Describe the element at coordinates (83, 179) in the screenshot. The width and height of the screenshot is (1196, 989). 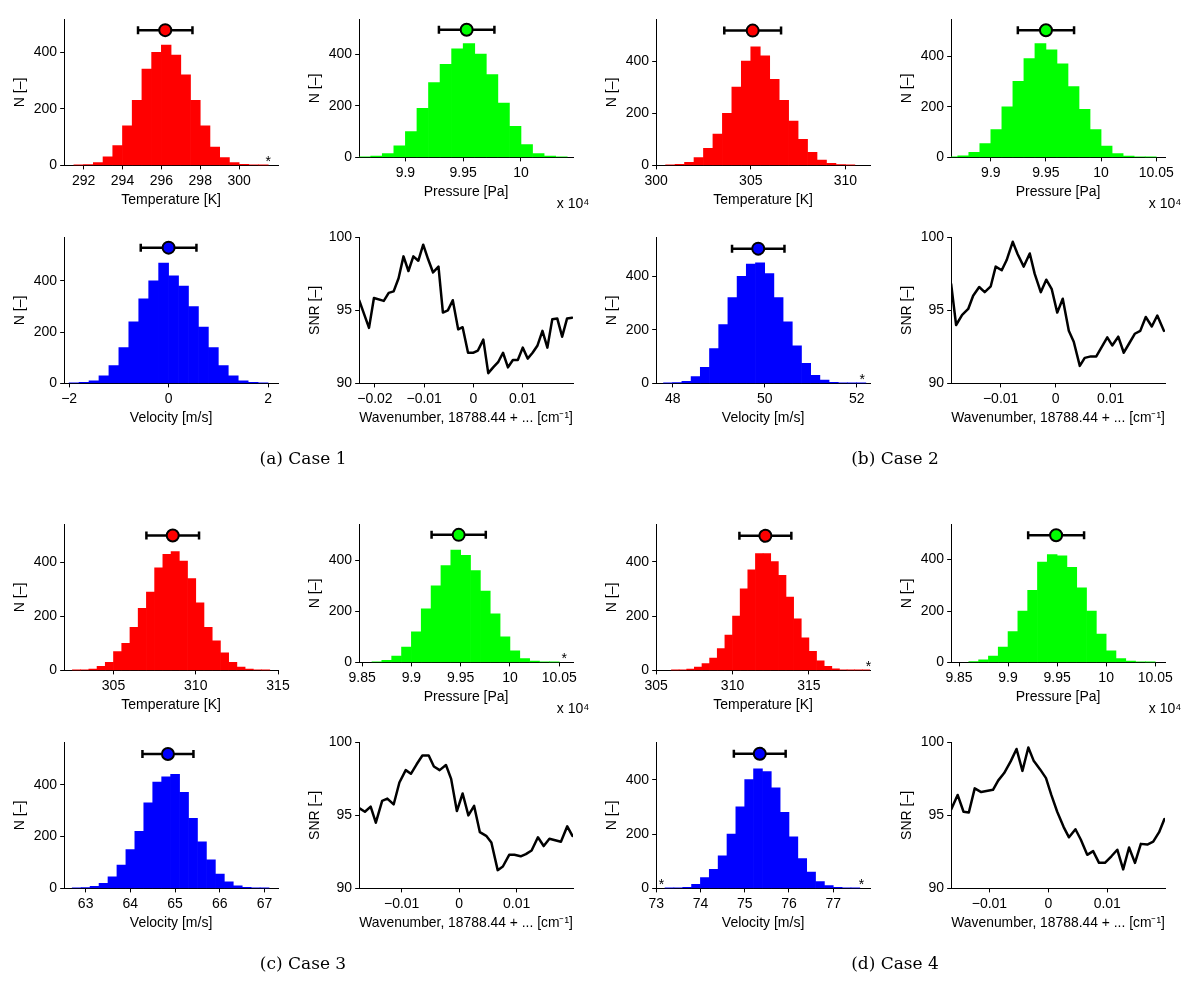
I see `x-tick-label: 292` at that location.